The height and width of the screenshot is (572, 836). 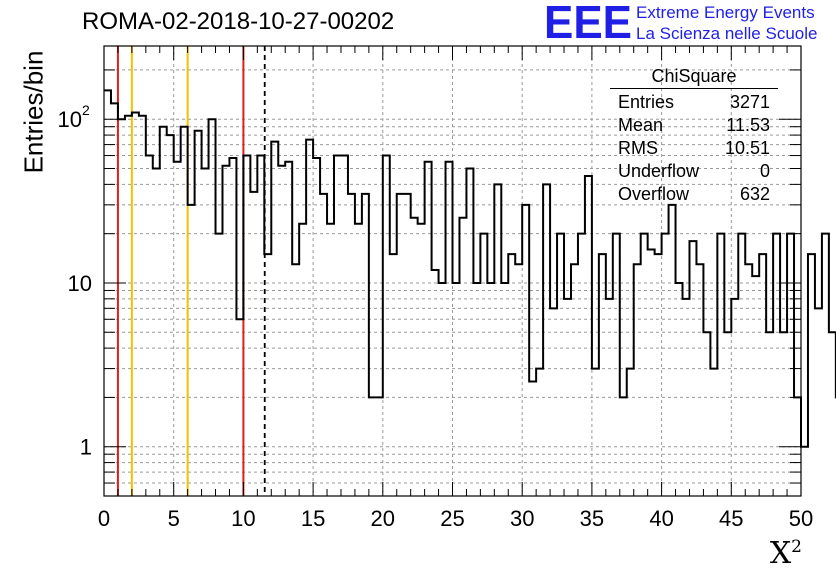 I want to click on x-axis-label-base: X, so click(x=780, y=553).